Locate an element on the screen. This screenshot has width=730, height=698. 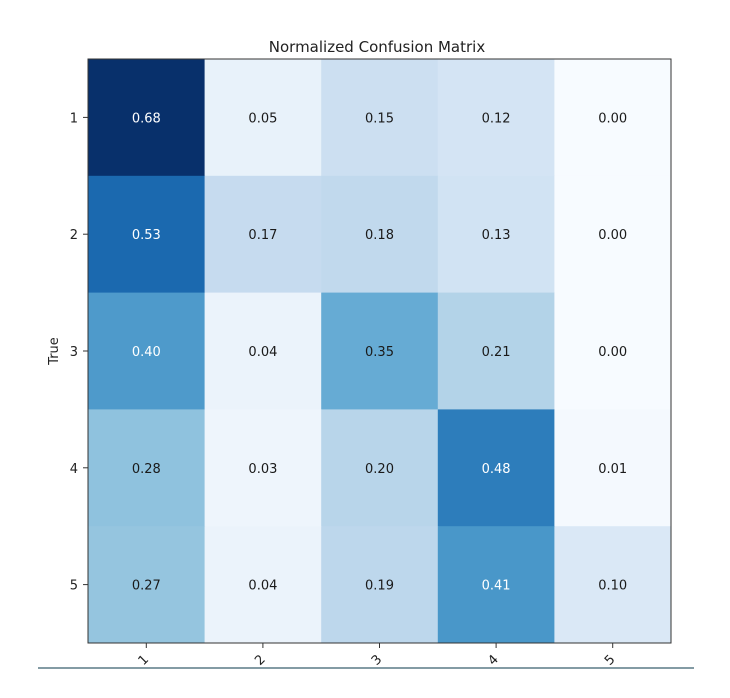
heatmap-cell-r4-c4 is located at coordinates (496, 468).